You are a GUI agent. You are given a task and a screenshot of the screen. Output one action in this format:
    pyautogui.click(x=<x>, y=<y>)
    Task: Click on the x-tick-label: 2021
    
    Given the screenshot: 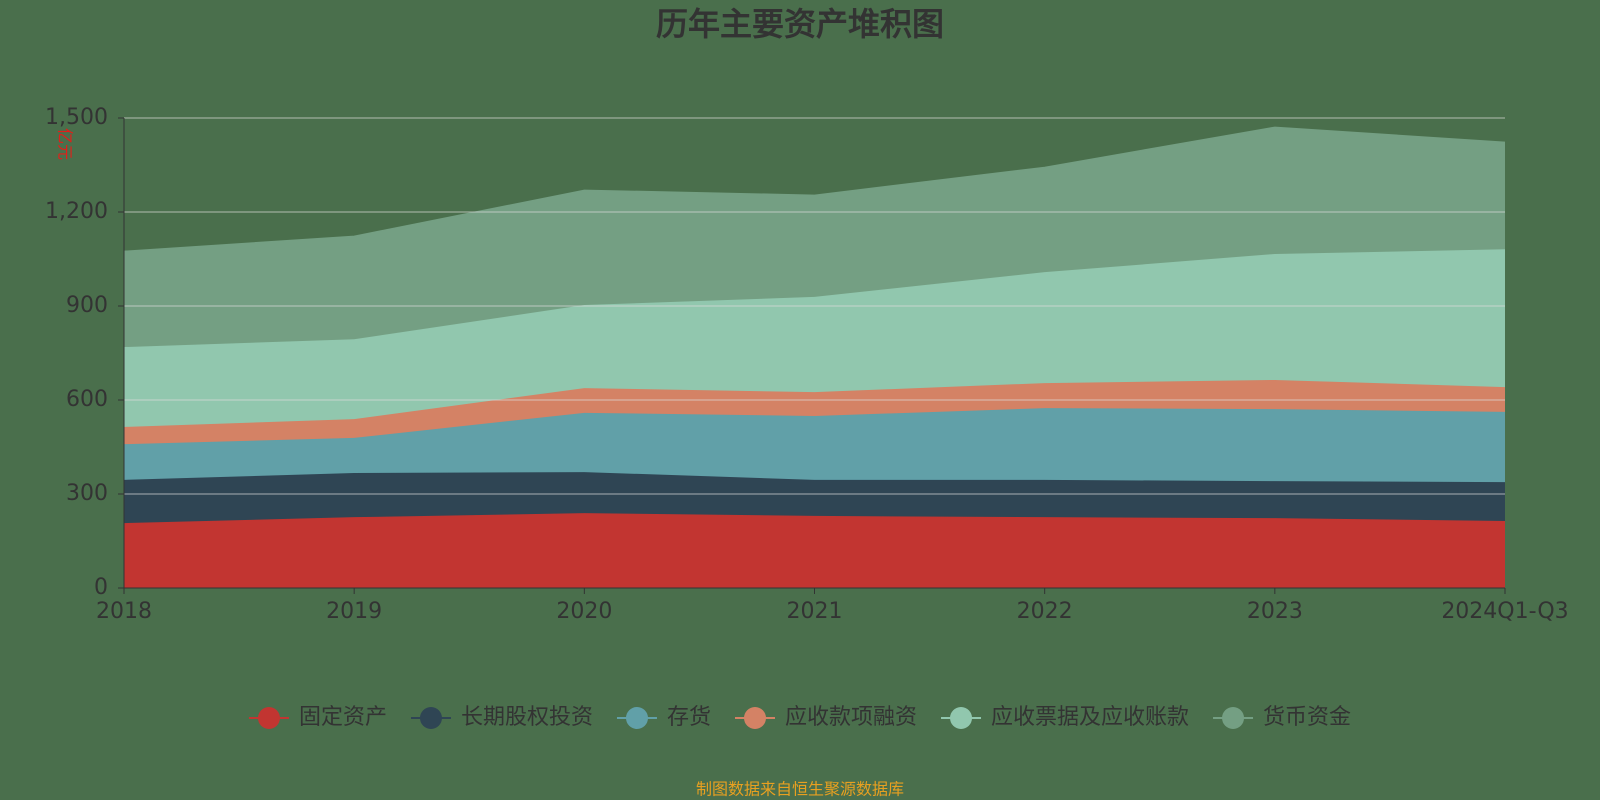 What is the action you would take?
    pyautogui.click(x=815, y=611)
    